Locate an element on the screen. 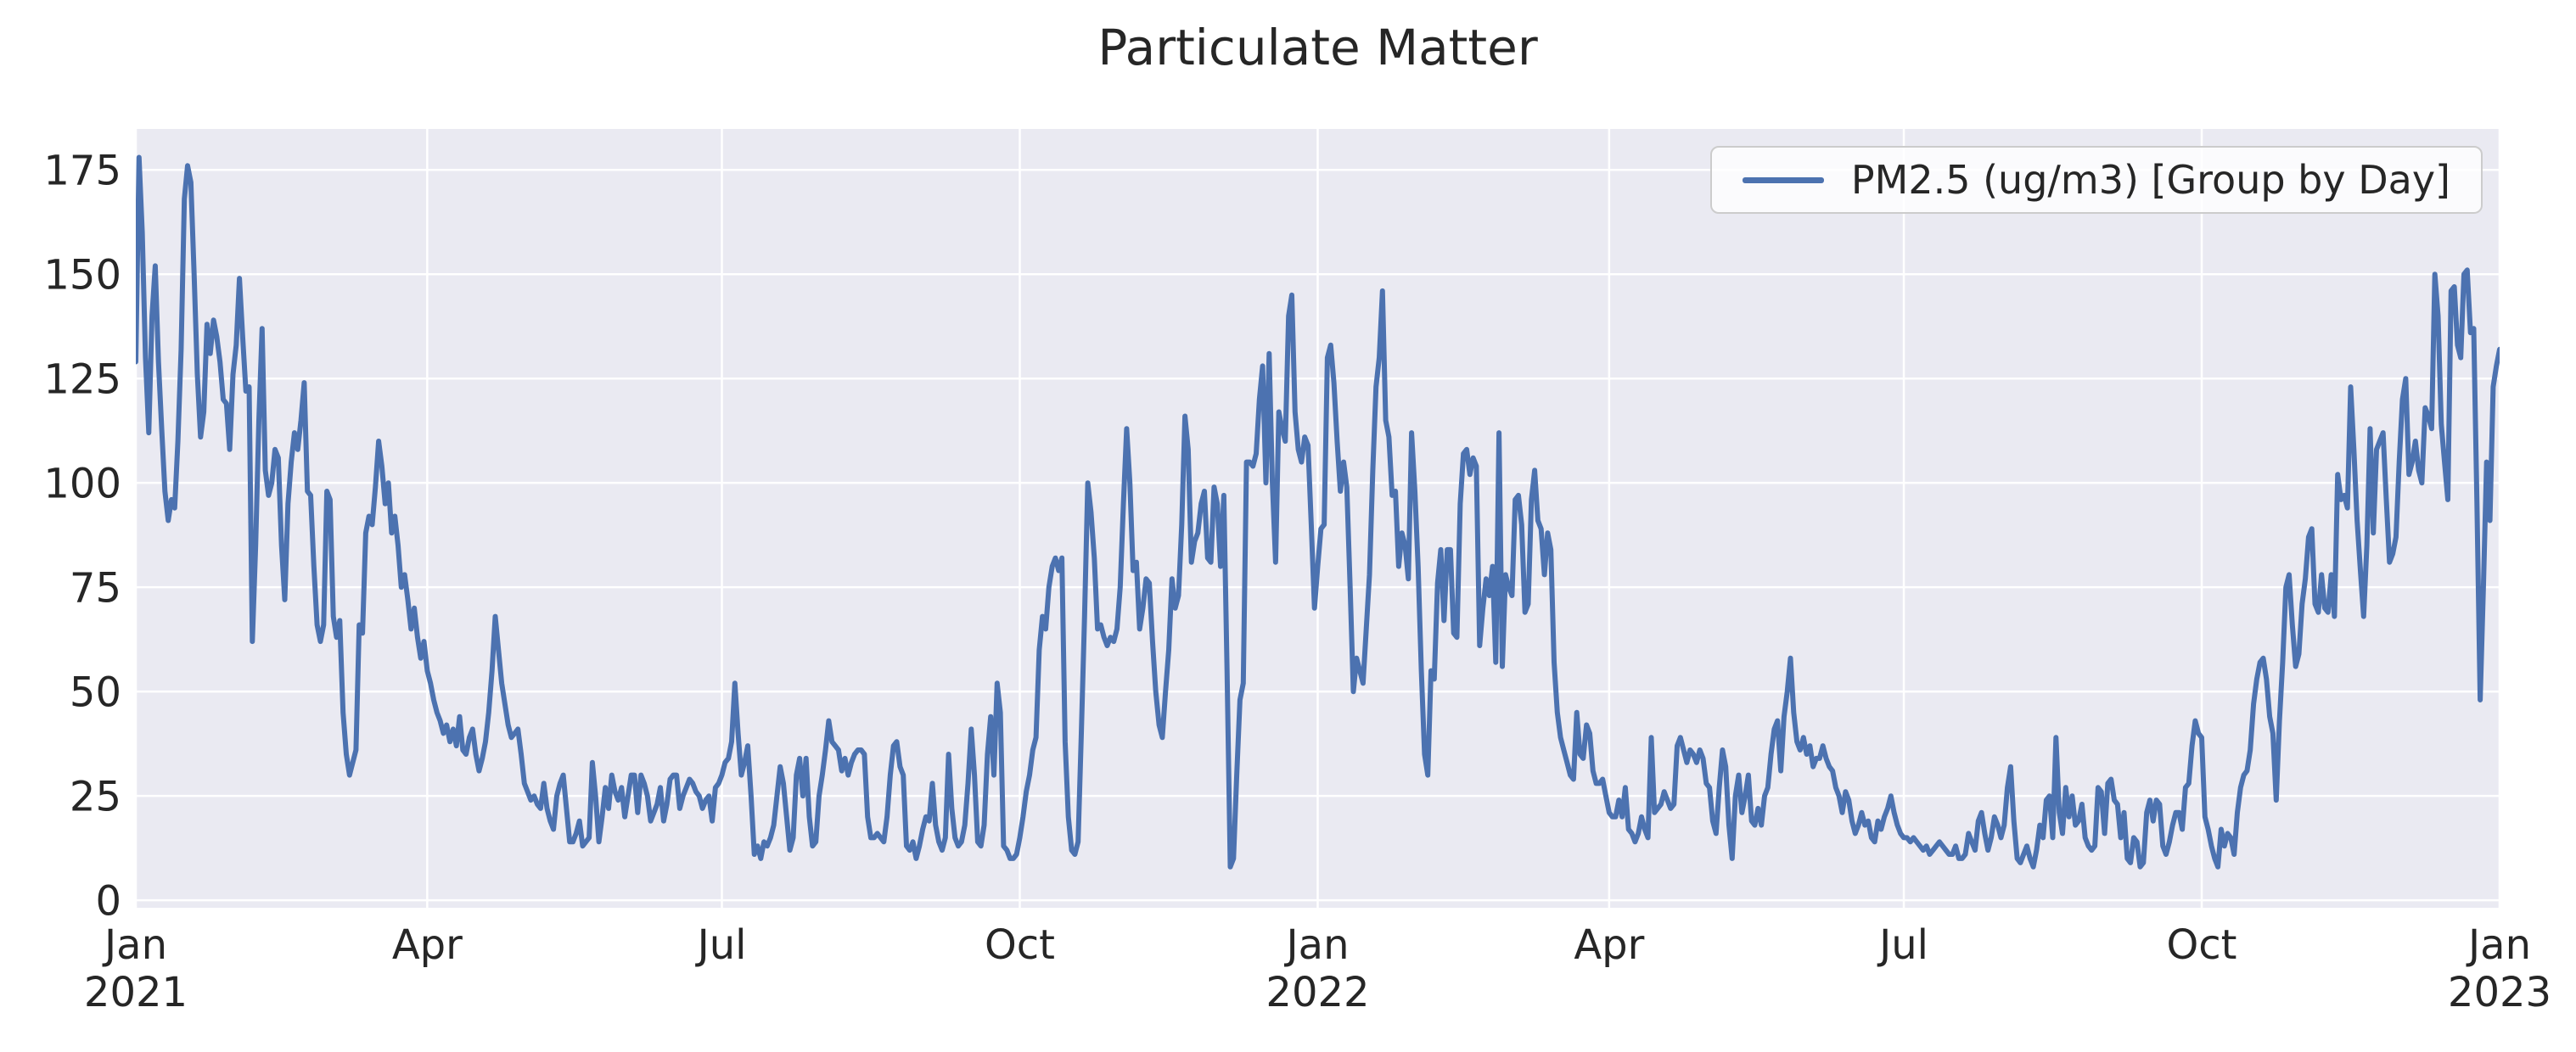  y-axis-tick-label: 25 is located at coordinates (95, 797).